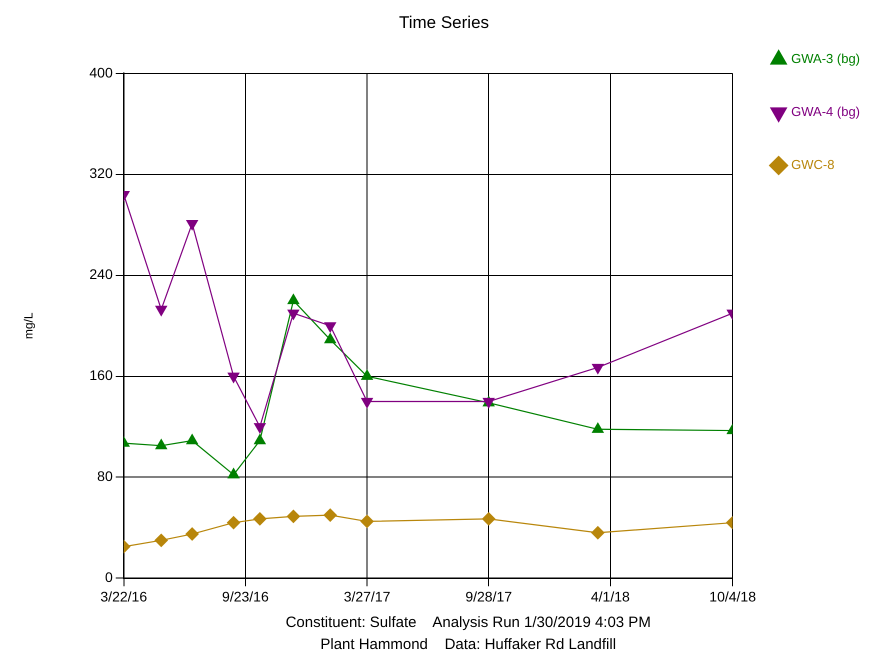 This screenshot has height=671, width=888. What do you see at coordinates (101, 375) in the screenshot?
I see `y-tick-label: 160` at bounding box center [101, 375].